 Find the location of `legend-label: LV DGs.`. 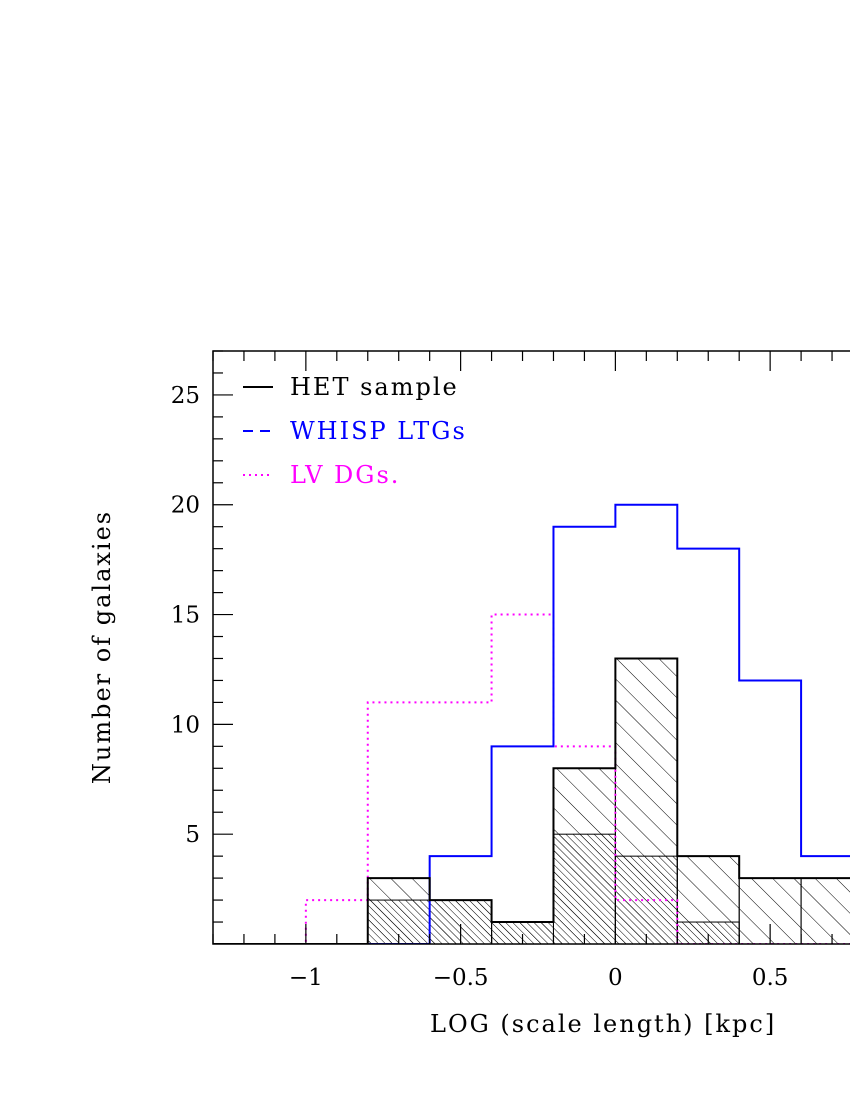

legend-label: LV DGs. is located at coordinates (345, 475).